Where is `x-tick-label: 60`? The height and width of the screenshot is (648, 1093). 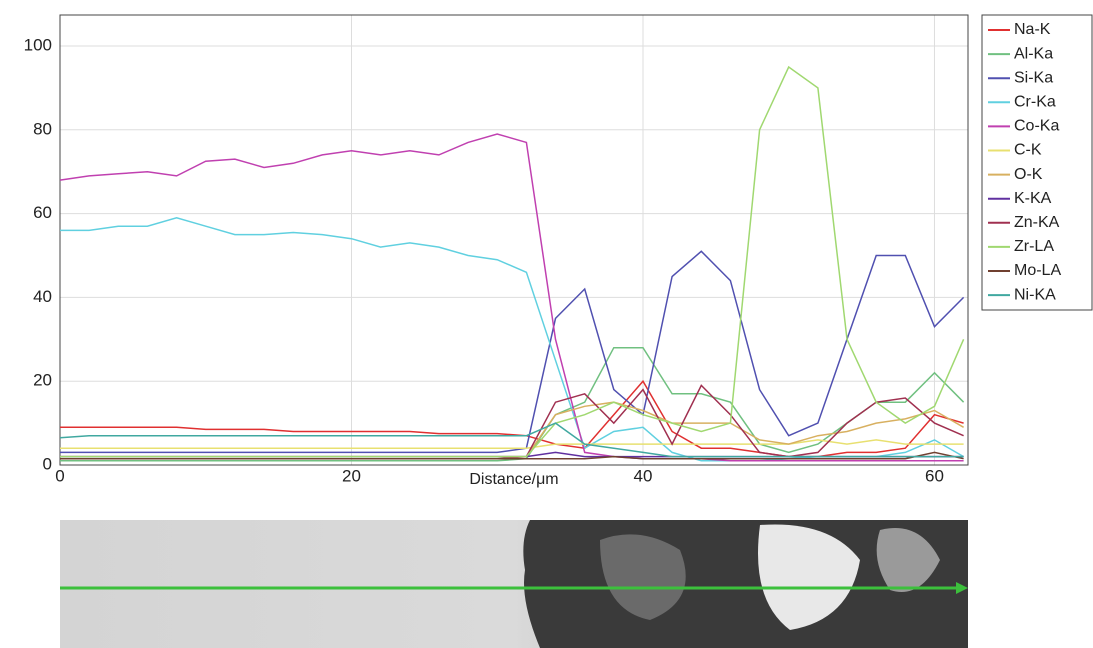 x-tick-label: 60 is located at coordinates (934, 475).